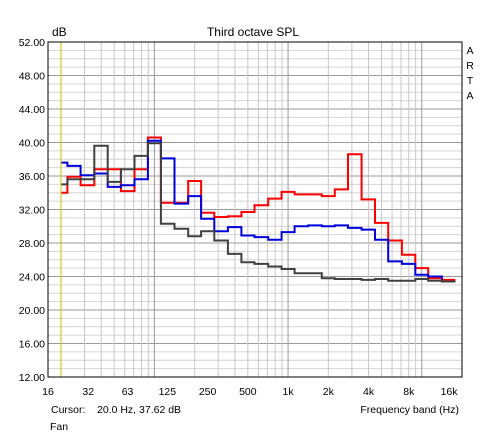  What do you see at coordinates (32, 110) in the screenshot?
I see `y-tick-label: 44.00` at bounding box center [32, 110].